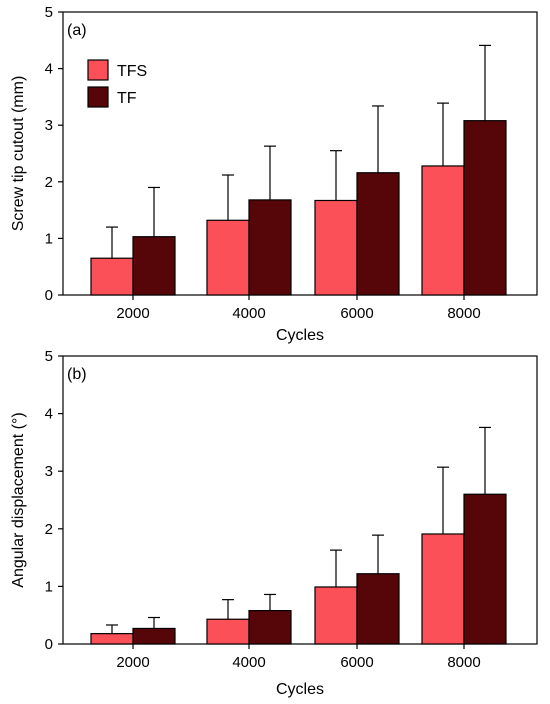 The image size is (550, 704). Describe the element at coordinates (77, 374) in the screenshot. I see `panel-label: (b)` at that location.